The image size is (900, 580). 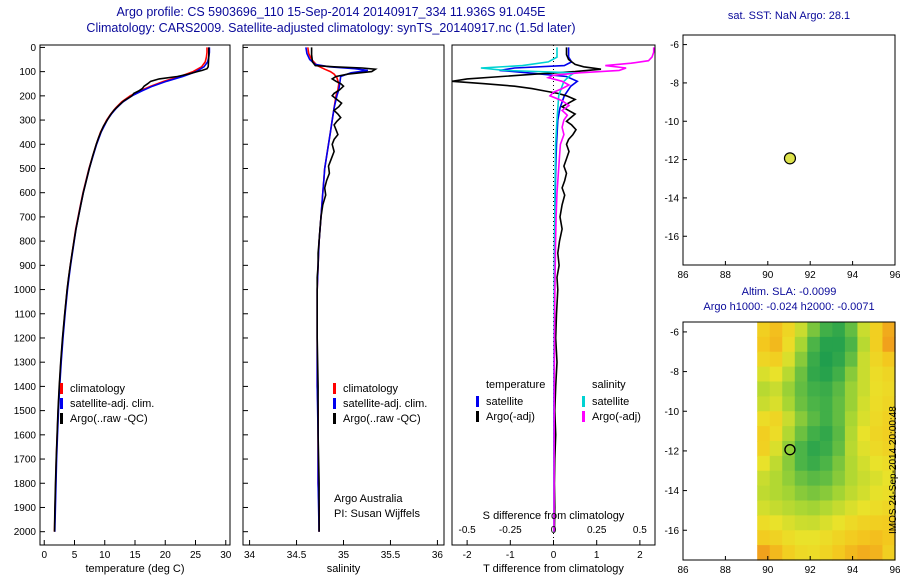 I want to click on depth-tick-label: 800, so click(x=27, y=242).